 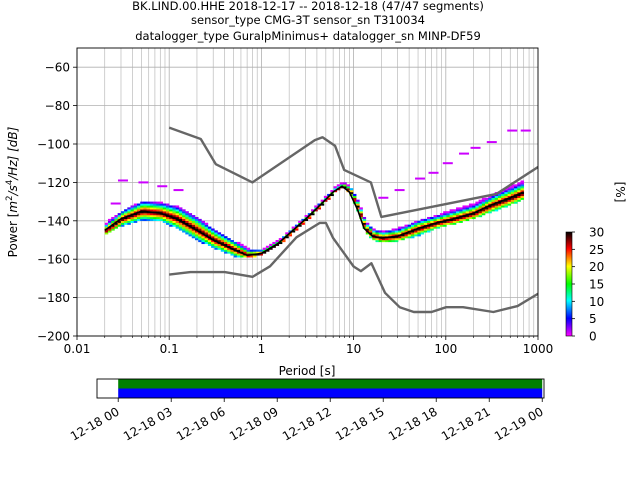 What do you see at coordinates (466, 423) in the screenshot?
I see `timeline-tick-label: 12-18 21` at bounding box center [466, 423].